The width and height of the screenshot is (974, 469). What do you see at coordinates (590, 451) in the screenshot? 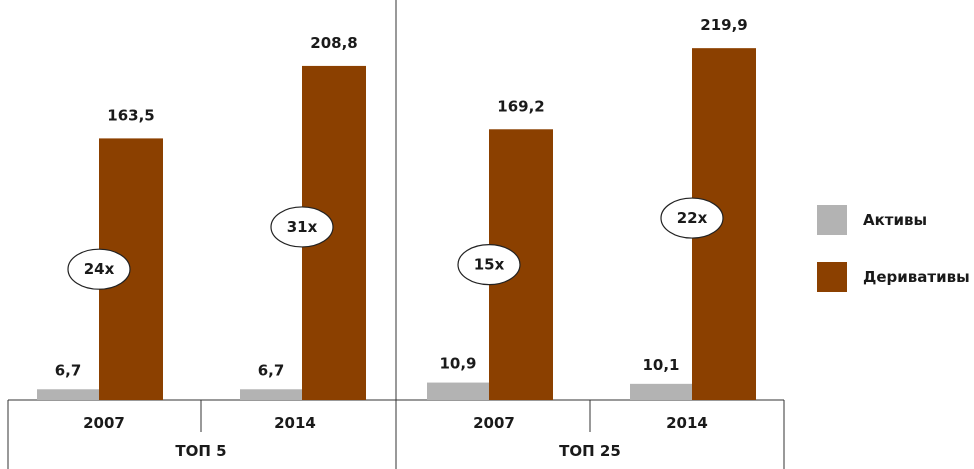
I see `group-label: ТОП 25` at bounding box center [590, 451].